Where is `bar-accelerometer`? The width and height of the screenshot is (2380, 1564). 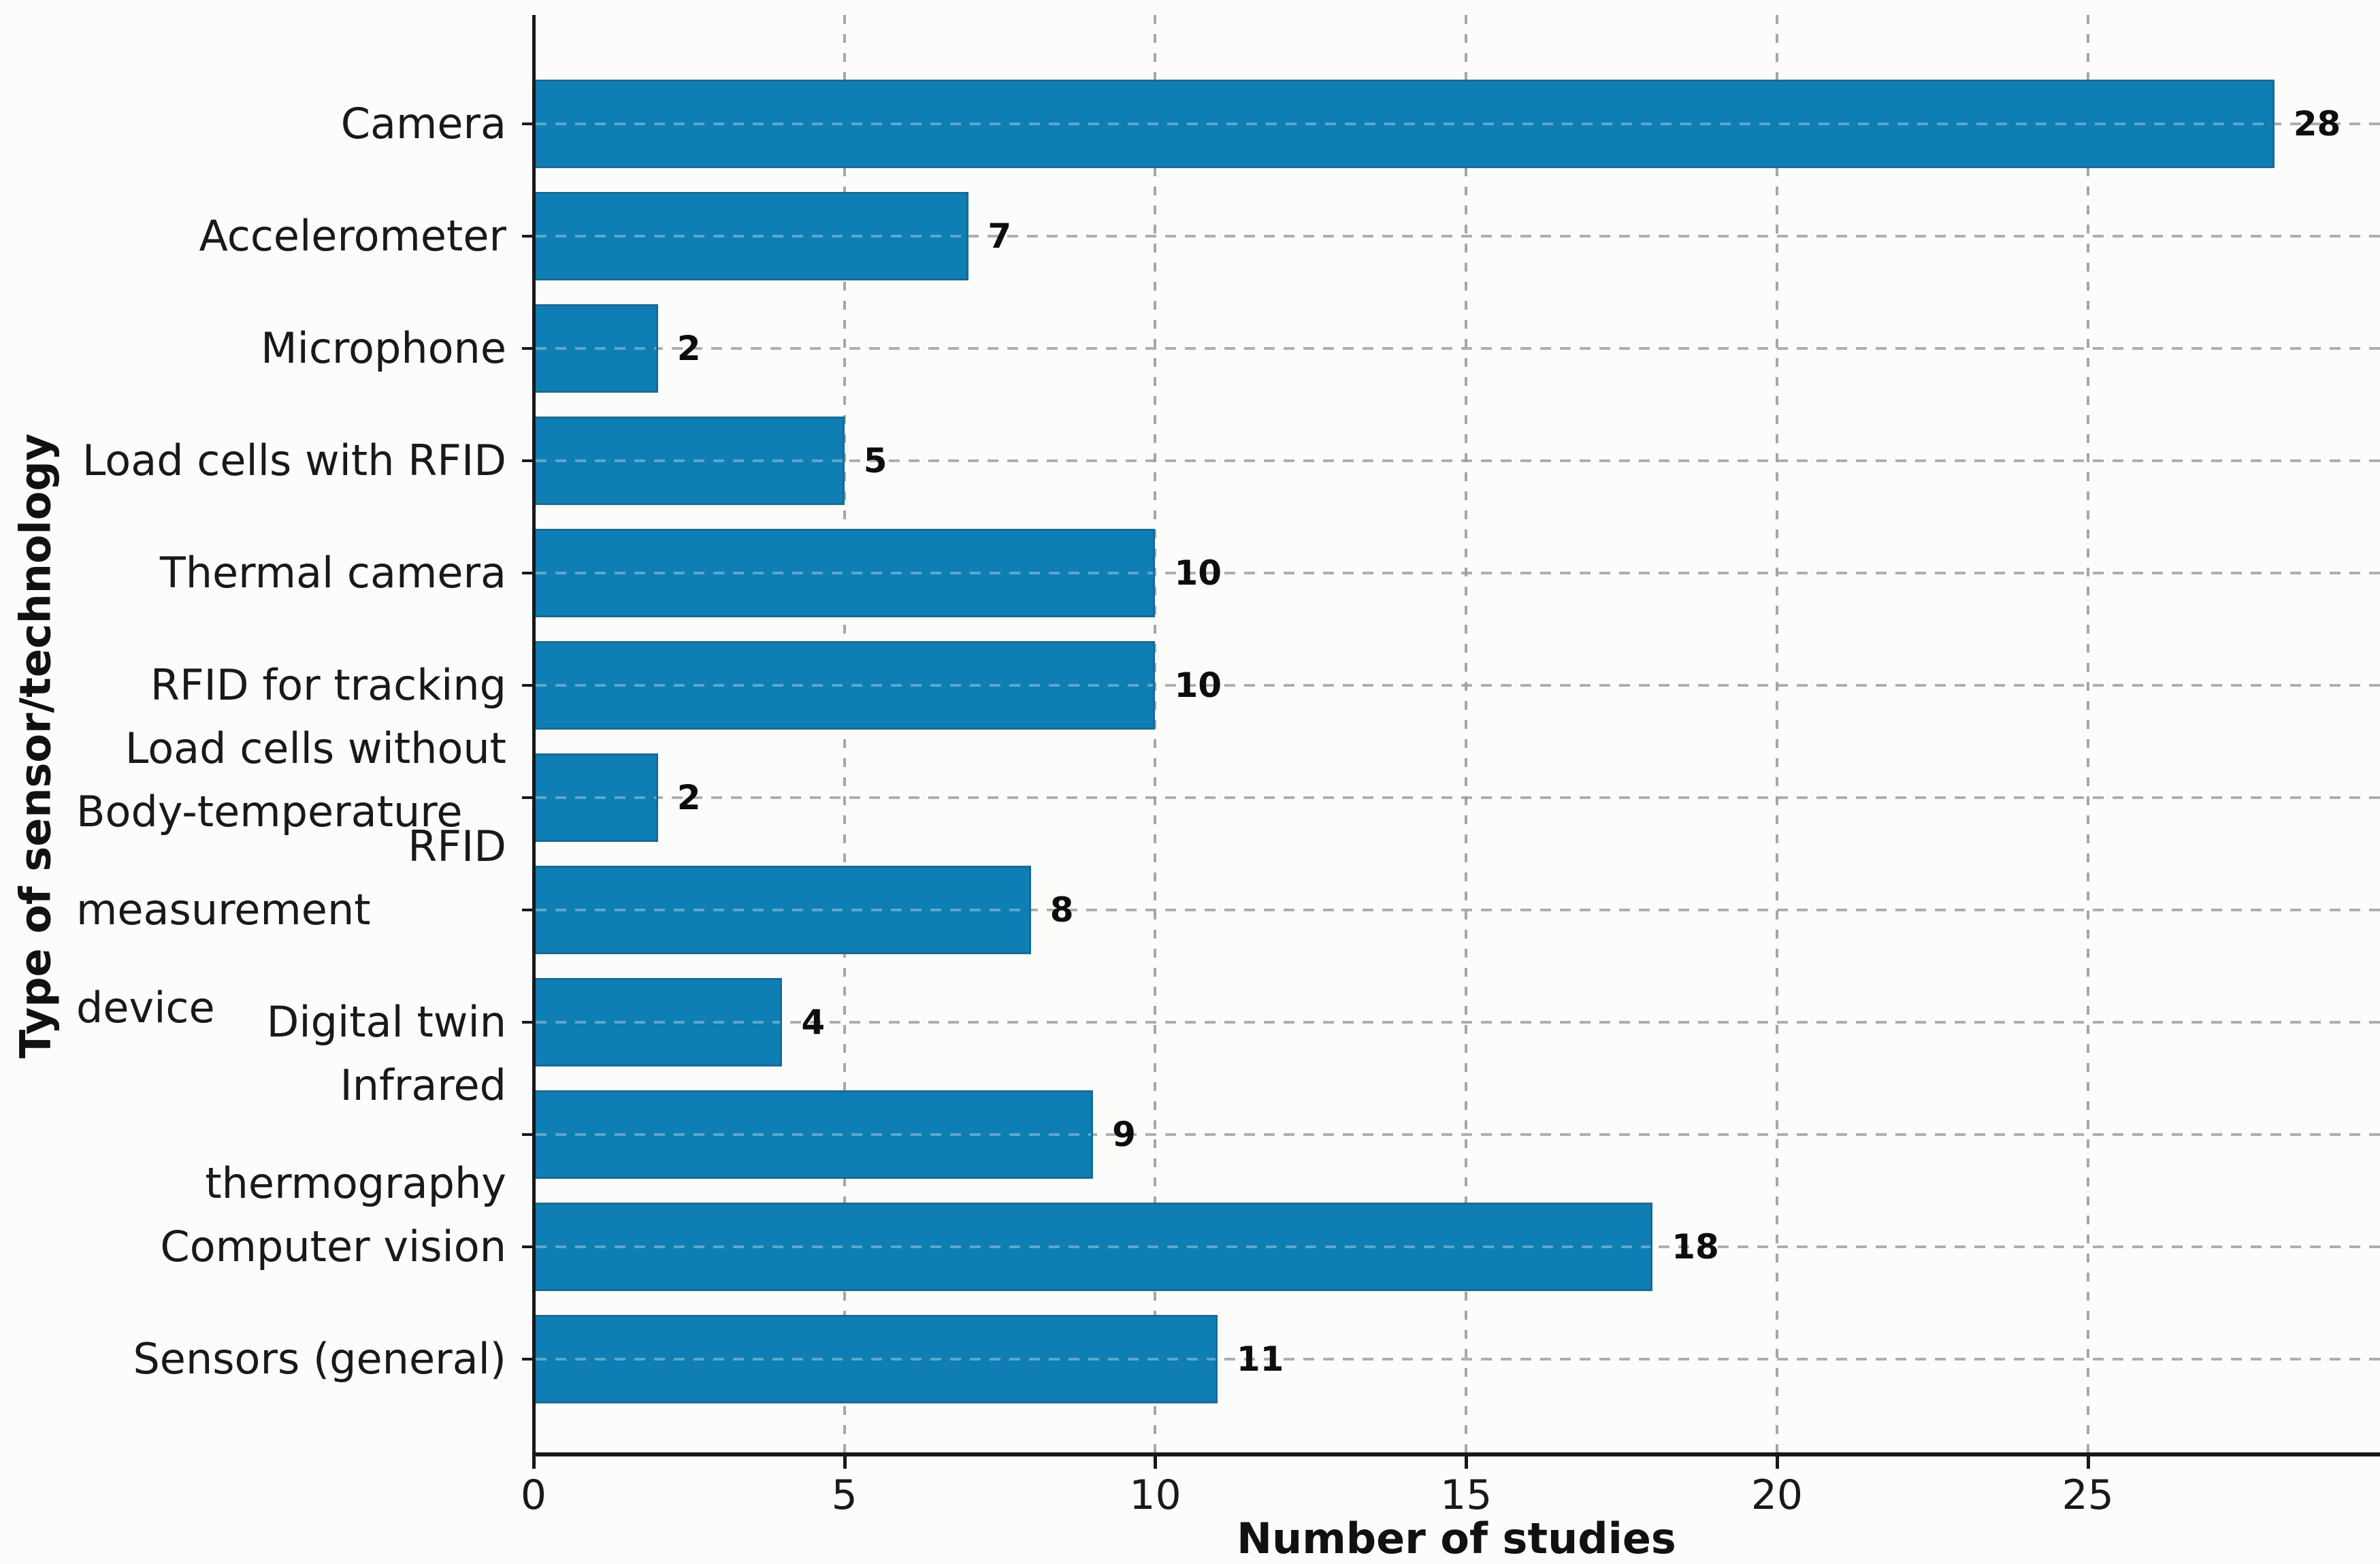 bar-accelerometer is located at coordinates (751, 236).